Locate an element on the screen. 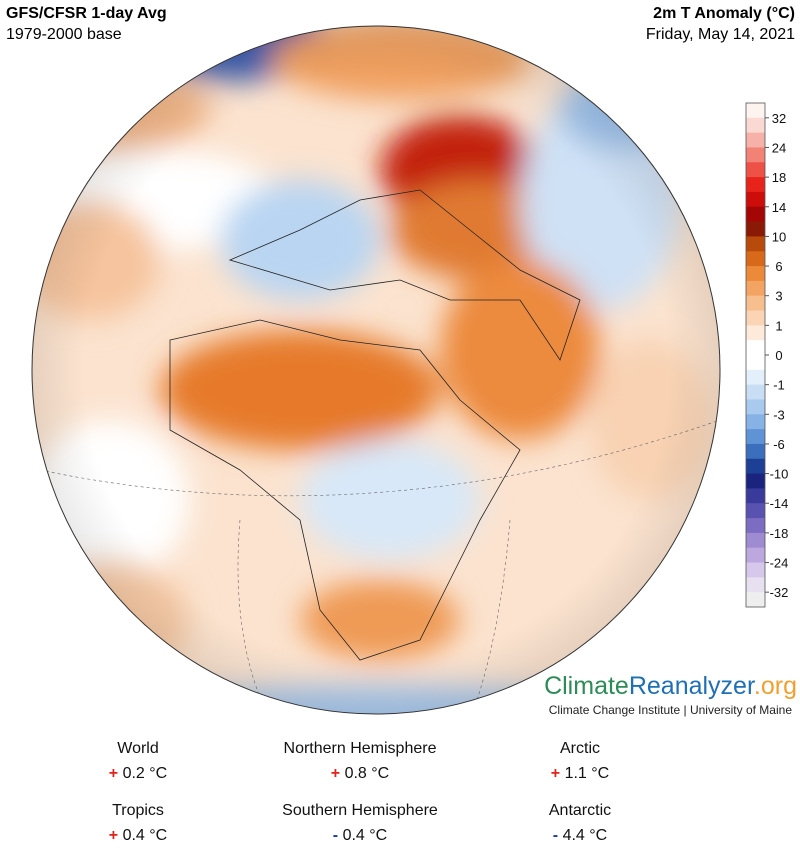 The image size is (800, 851). region-label: Northern Hemisphere is located at coordinates (360, 748).